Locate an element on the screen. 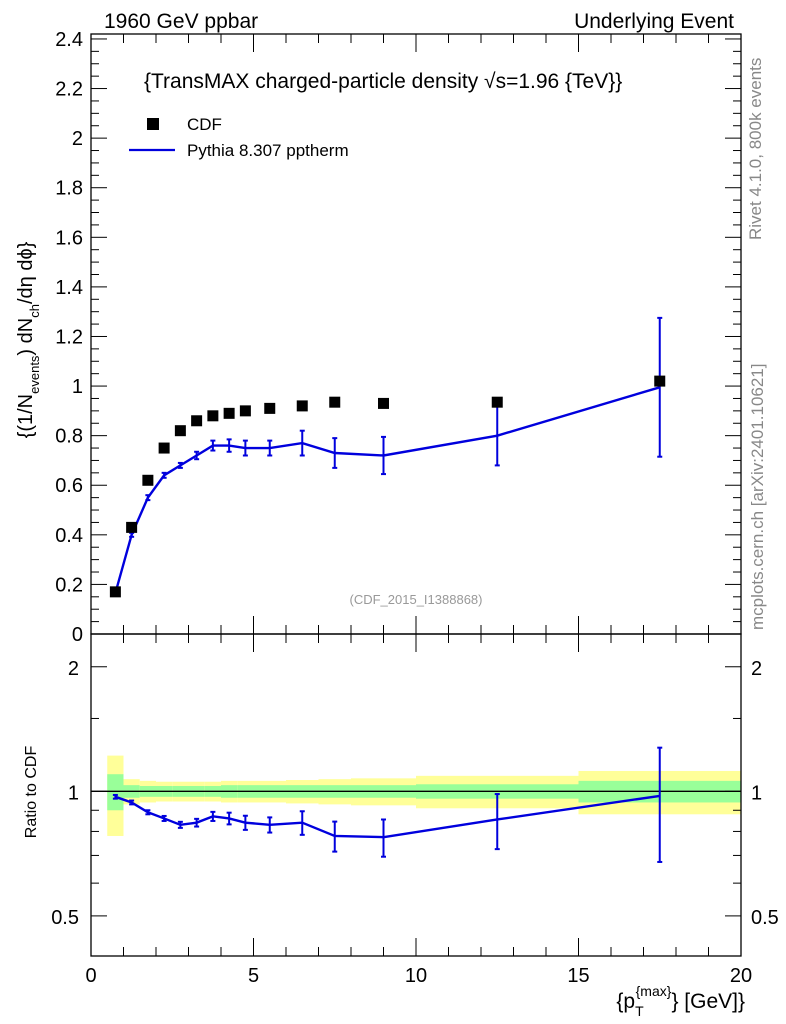  ratio-ytick-label-right-1: 1 is located at coordinates (756, 793).